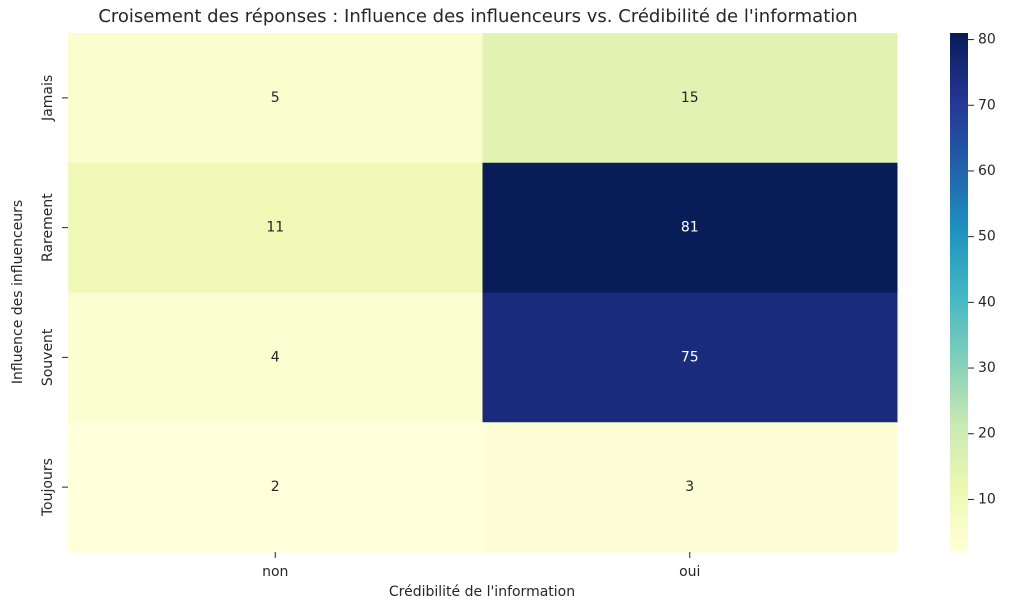 Image resolution: width=1016 pixels, height=606 pixels. What do you see at coordinates (690, 98) in the screenshot?
I see `cell-label: 15` at bounding box center [690, 98].